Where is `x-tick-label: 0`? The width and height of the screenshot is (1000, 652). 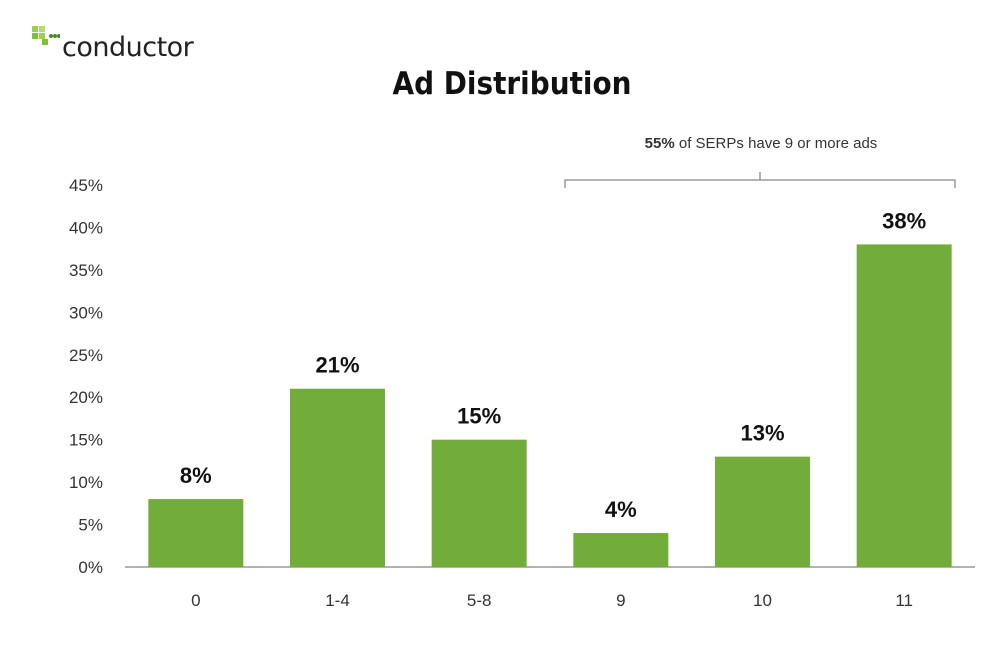
x-tick-label: 0 is located at coordinates (195, 600).